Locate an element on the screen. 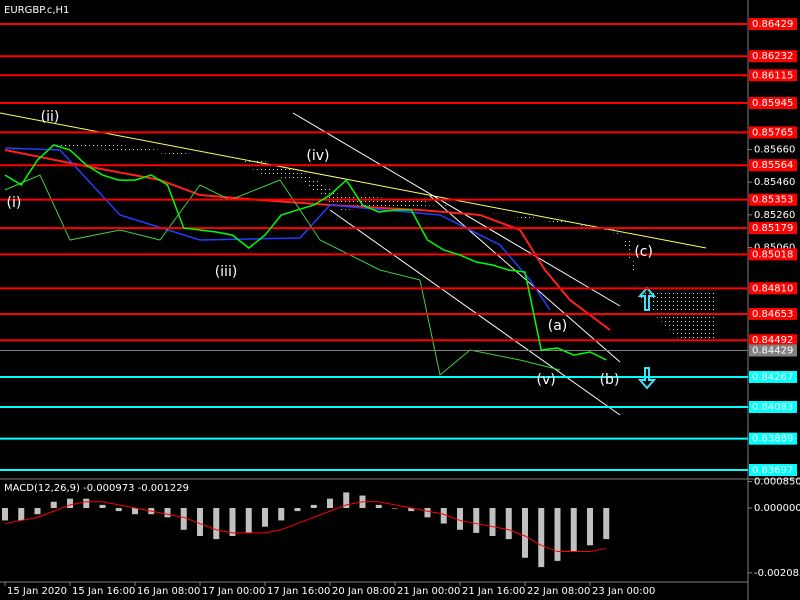  x-tick-label: 21 Jan 16:00 is located at coordinates (493, 591).